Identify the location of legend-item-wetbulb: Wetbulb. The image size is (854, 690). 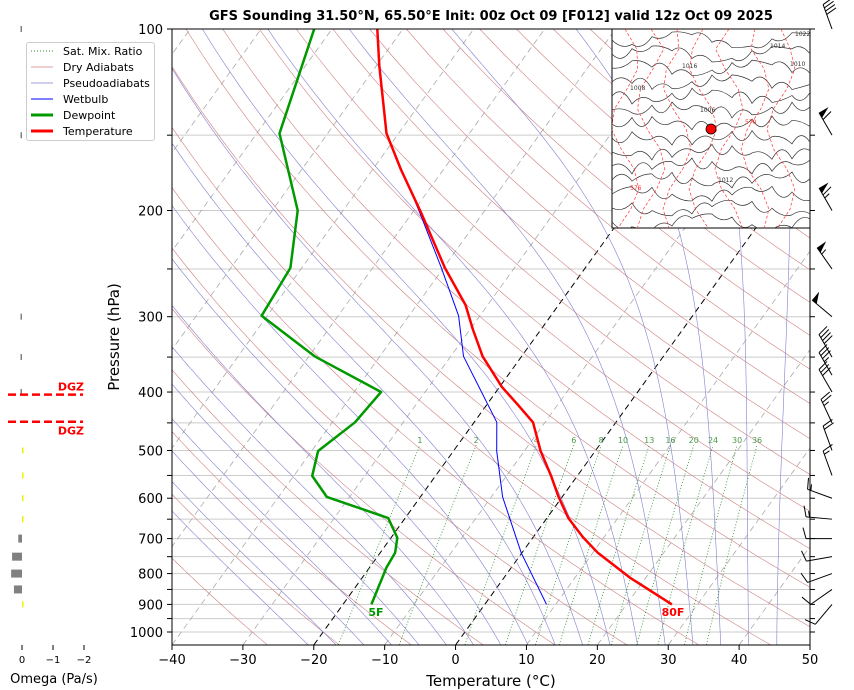
(90, 99).